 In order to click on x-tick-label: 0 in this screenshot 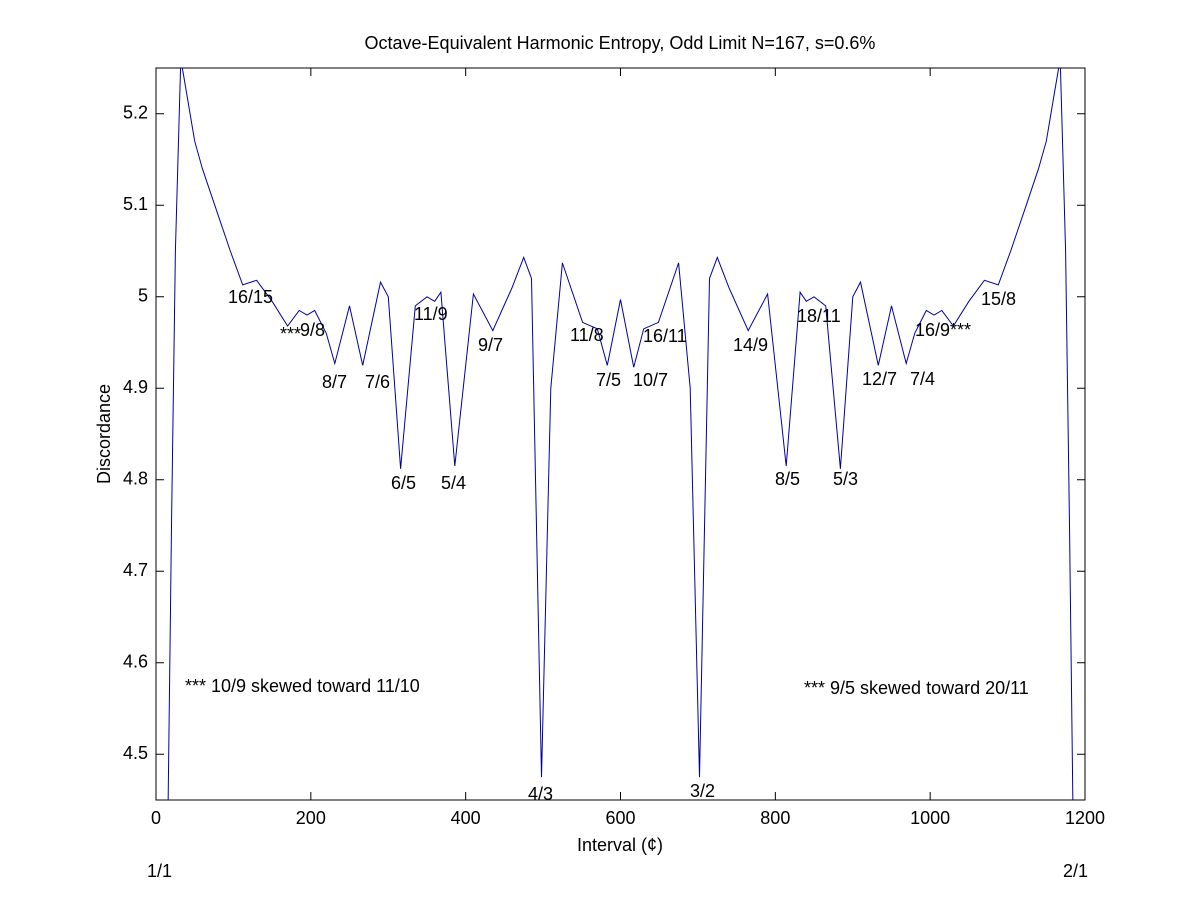, I will do `click(156, 818)`.